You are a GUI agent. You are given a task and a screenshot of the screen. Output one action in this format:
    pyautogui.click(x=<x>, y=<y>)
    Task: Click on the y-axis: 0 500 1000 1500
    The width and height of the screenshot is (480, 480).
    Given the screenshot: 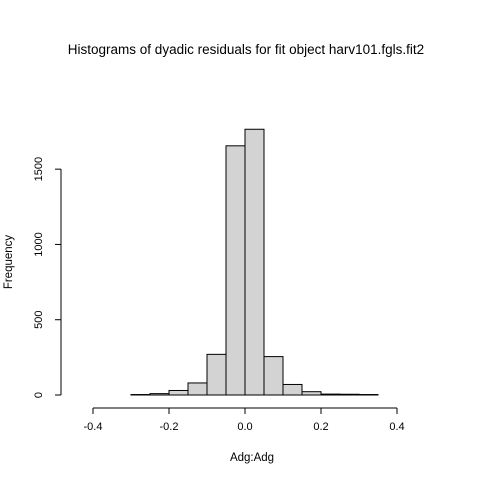 What is the action you would take?
    pyautogui.click(x=47, y=277)
    